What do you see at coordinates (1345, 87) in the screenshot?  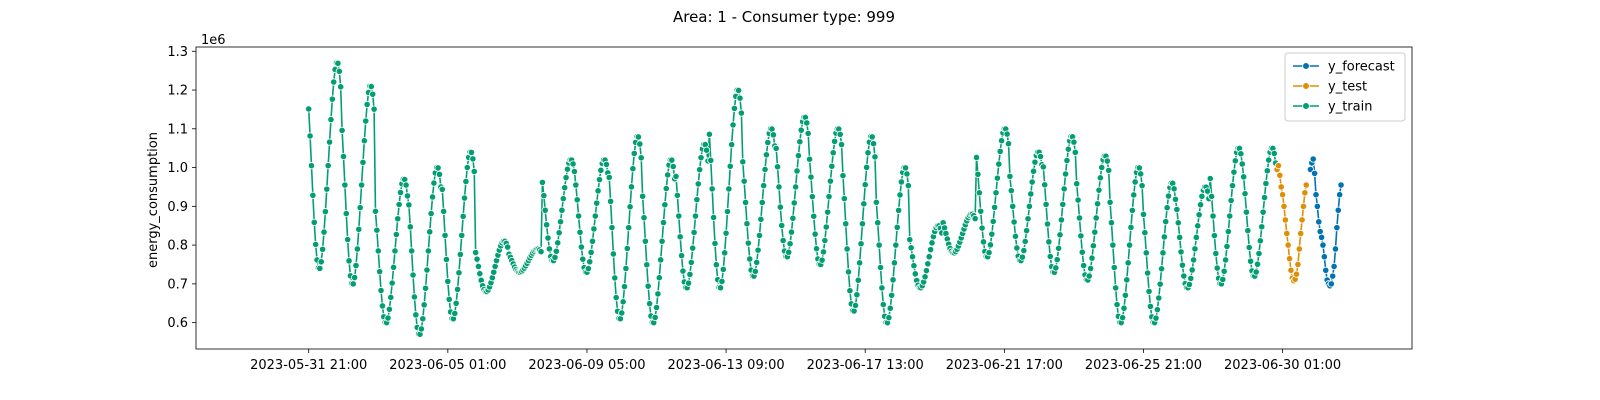 I see `legend-box` at bounding box center [1345, 87].